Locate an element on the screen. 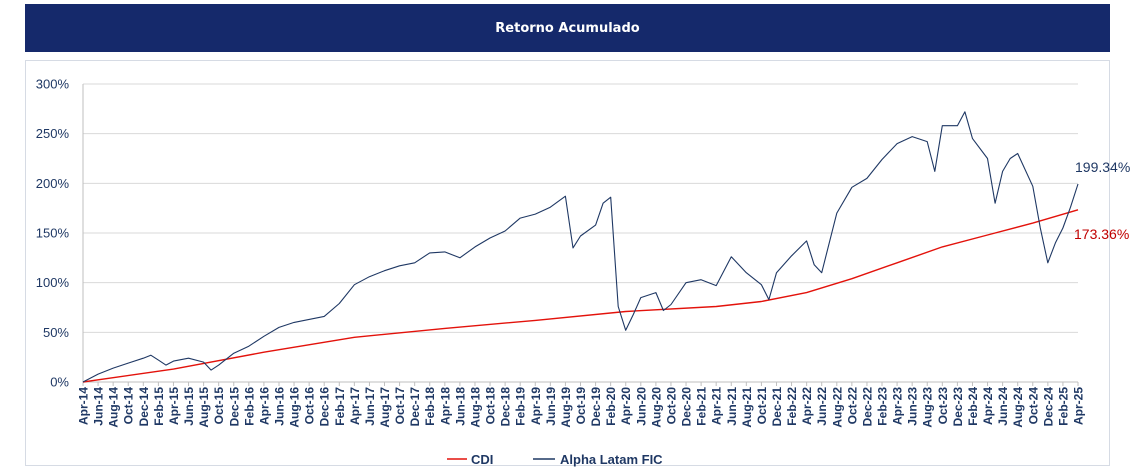 Image resolution: width=1141 pixels, height=468 pixels. x-tick-label: Oct-15 is located at coordinates (219, 406).